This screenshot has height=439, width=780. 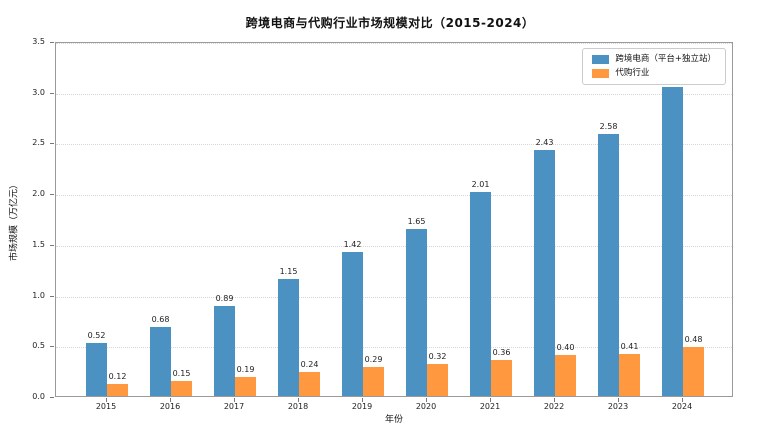 What do you see at coordinates (117, 389) in the screenshot?
I see `bar-daigou-2015` at bounding box center [117, 389].